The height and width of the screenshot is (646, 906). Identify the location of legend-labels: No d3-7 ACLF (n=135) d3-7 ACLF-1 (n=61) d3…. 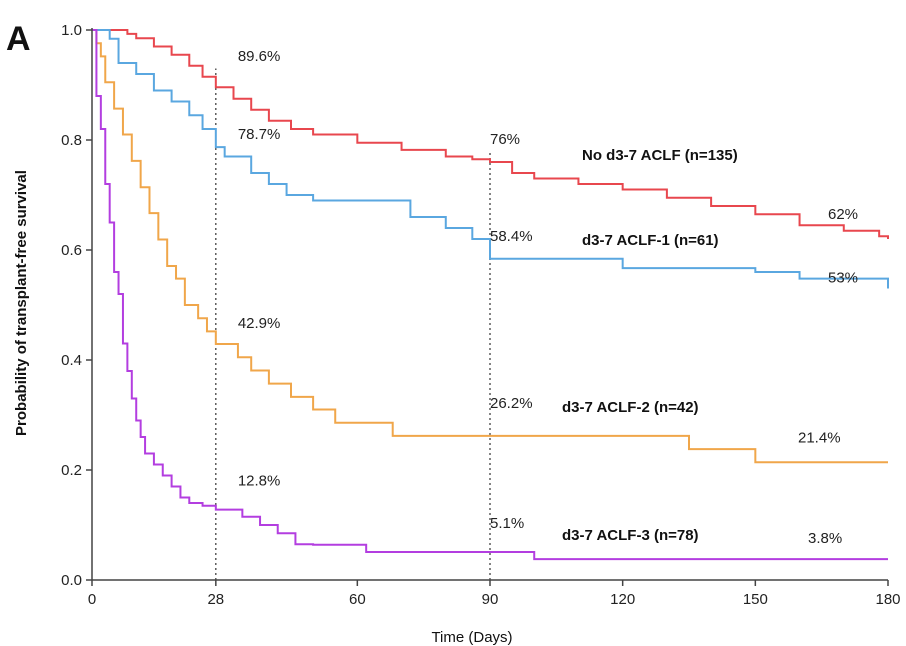
(650, 345).